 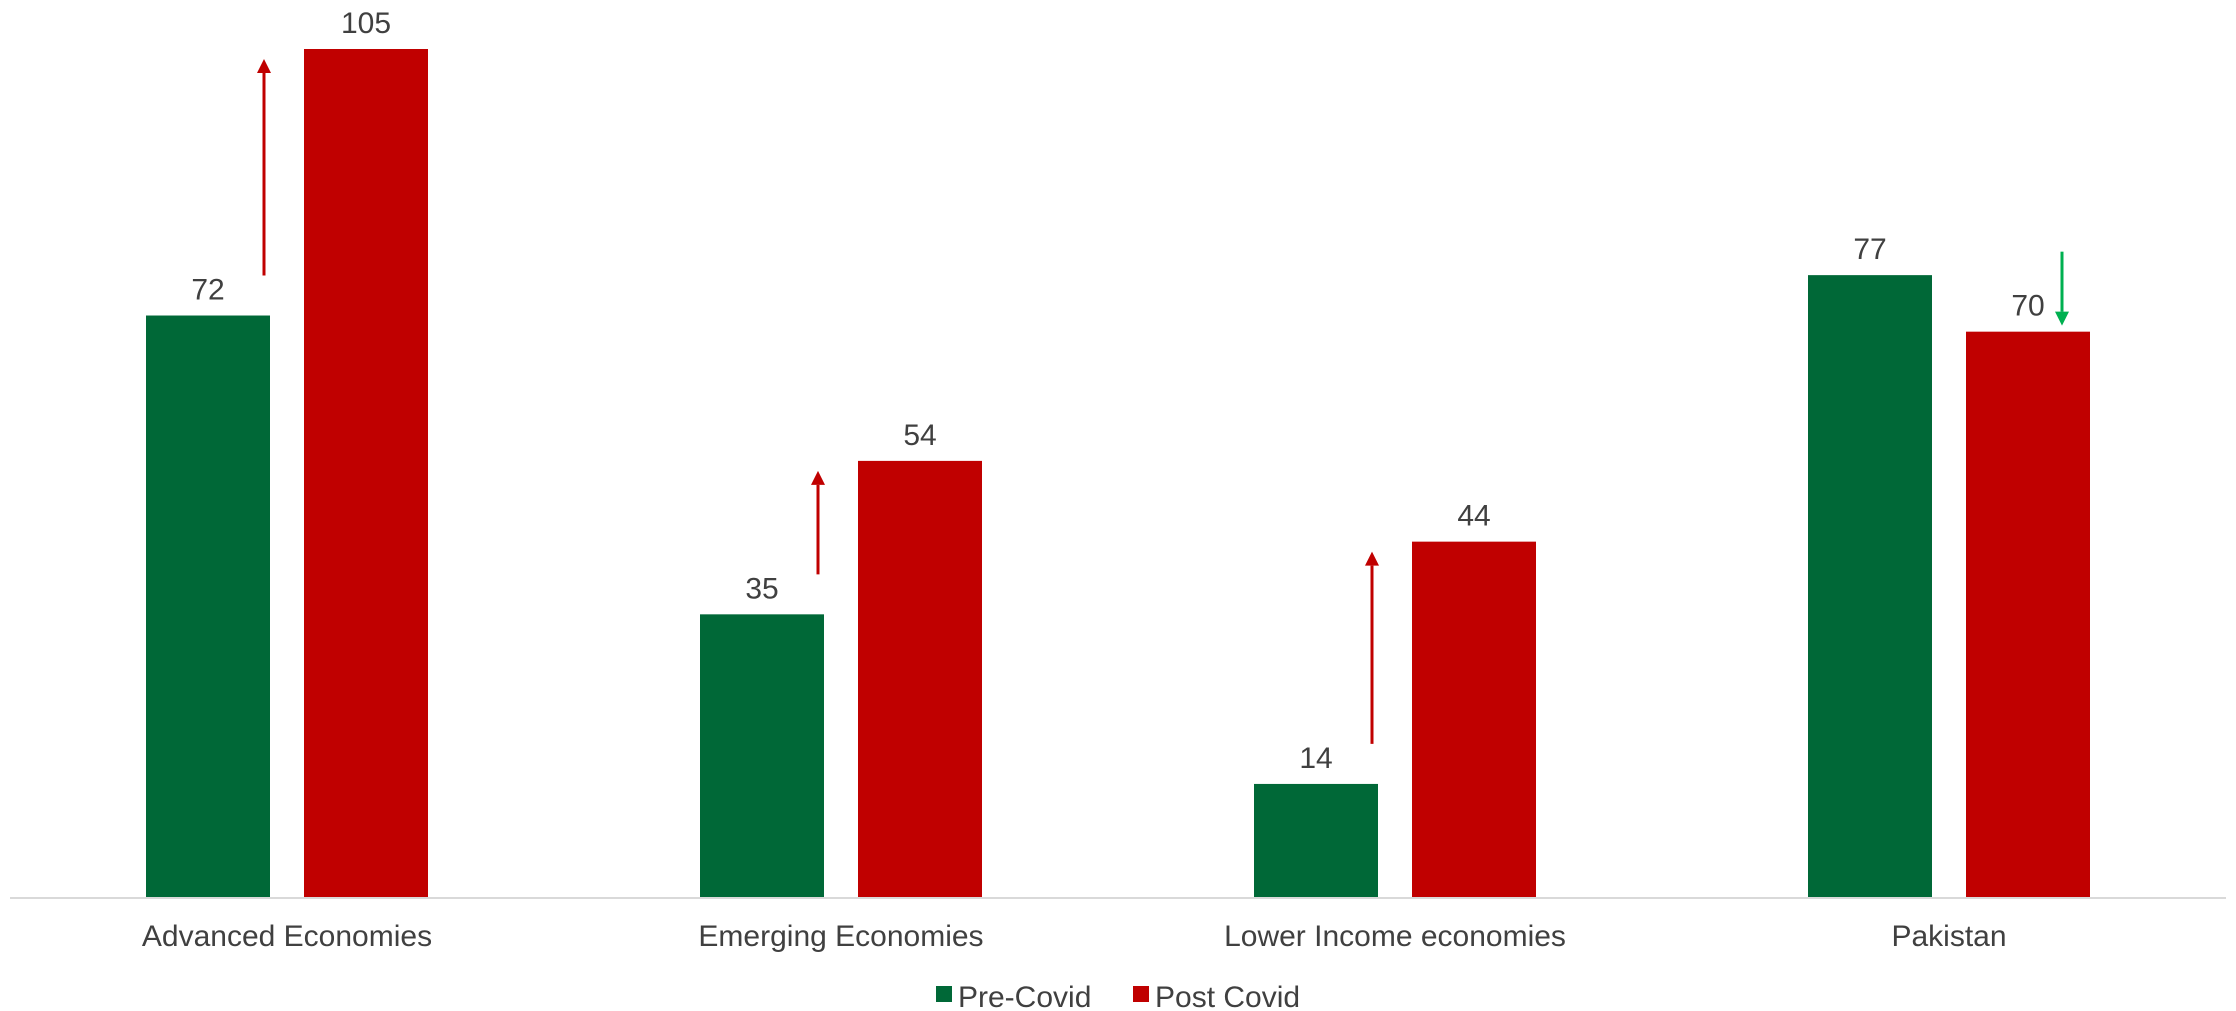 I want to click on bar-post-covid-advanced-economies, so click(x=366, y=473).